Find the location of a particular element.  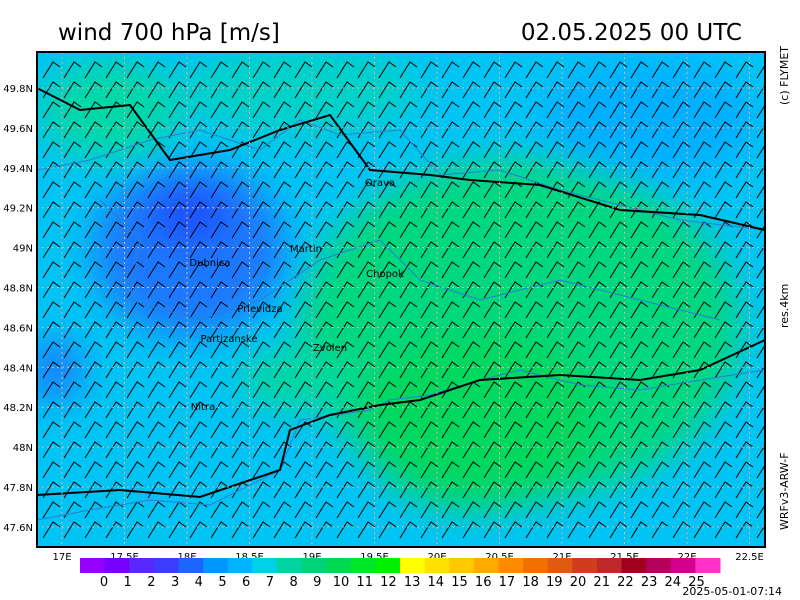

place-name: Partizanske is located at coordinates (228, 339).